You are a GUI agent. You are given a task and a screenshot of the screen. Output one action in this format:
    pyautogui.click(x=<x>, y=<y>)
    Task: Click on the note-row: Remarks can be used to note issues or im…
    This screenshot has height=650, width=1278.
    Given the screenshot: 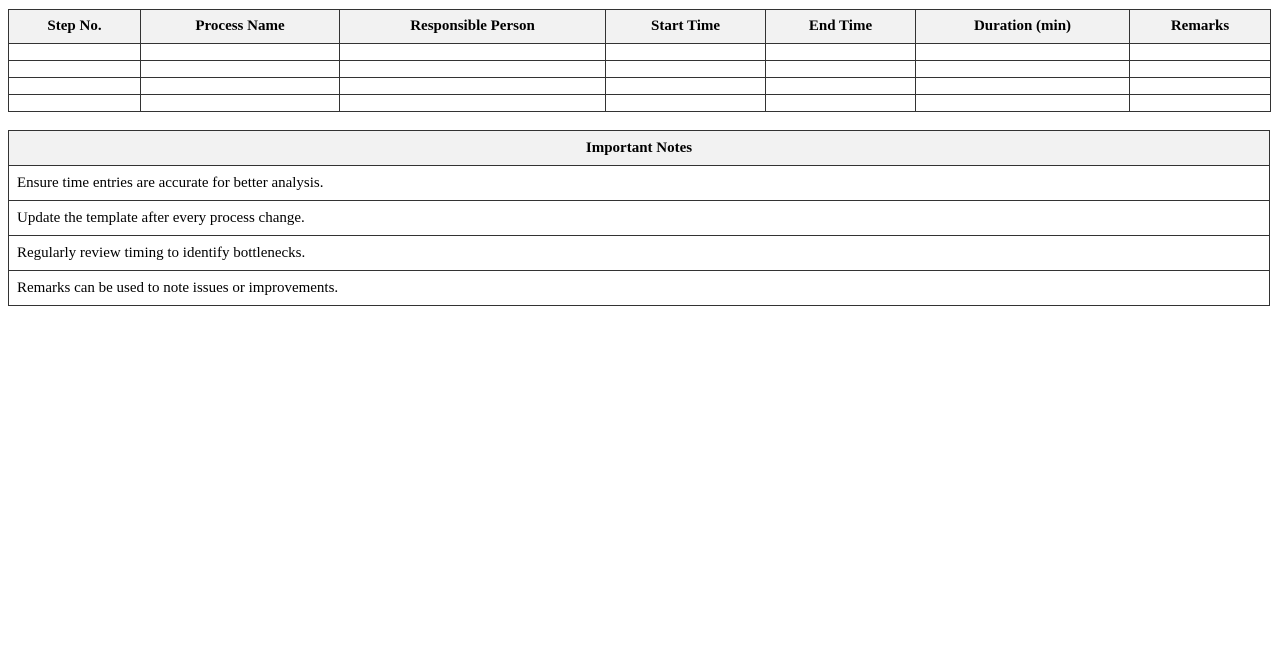 What is the action you would take?
    pyautogui.click(x=639, y=288)
    